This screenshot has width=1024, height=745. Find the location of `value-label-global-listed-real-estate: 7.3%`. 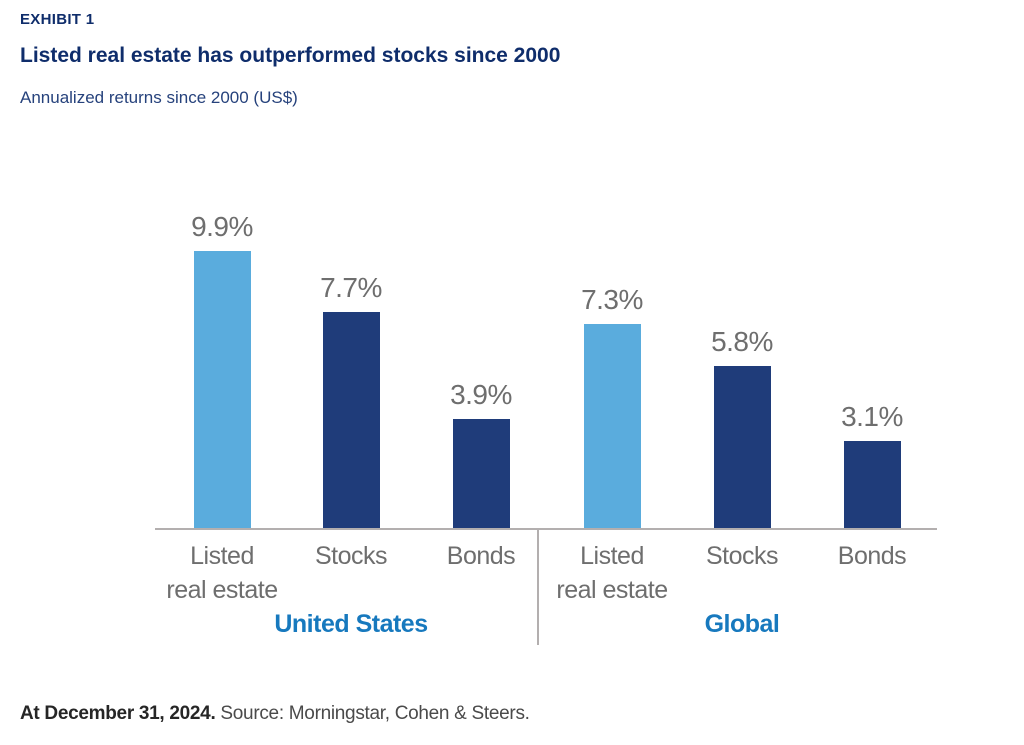

value-label-global-listed-real-estate: 7.3% is located at coordinates (612, 299).